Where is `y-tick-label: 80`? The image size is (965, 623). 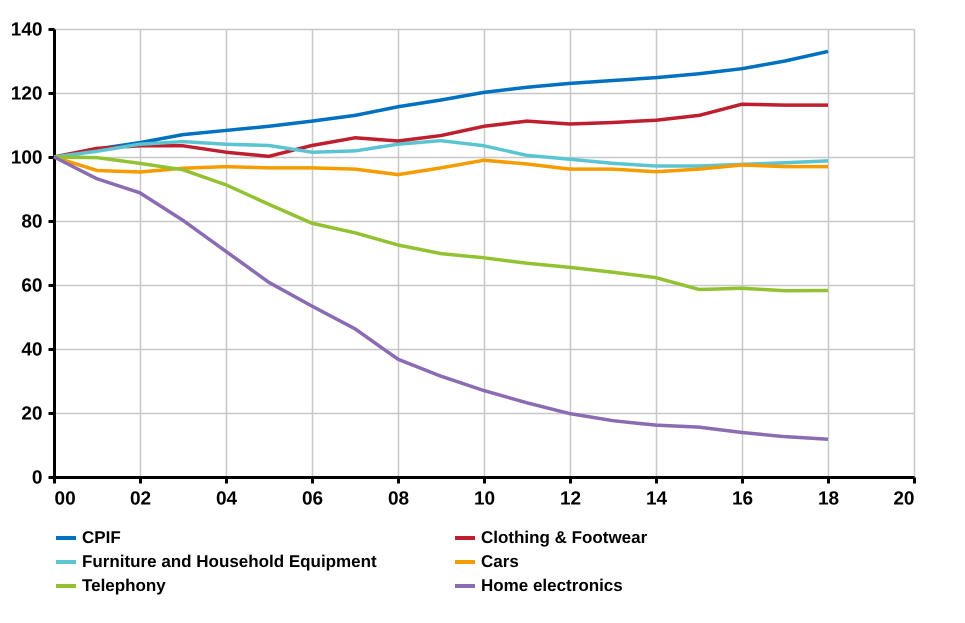
y-tick-label: 80 is located at coordinates (31, 222).